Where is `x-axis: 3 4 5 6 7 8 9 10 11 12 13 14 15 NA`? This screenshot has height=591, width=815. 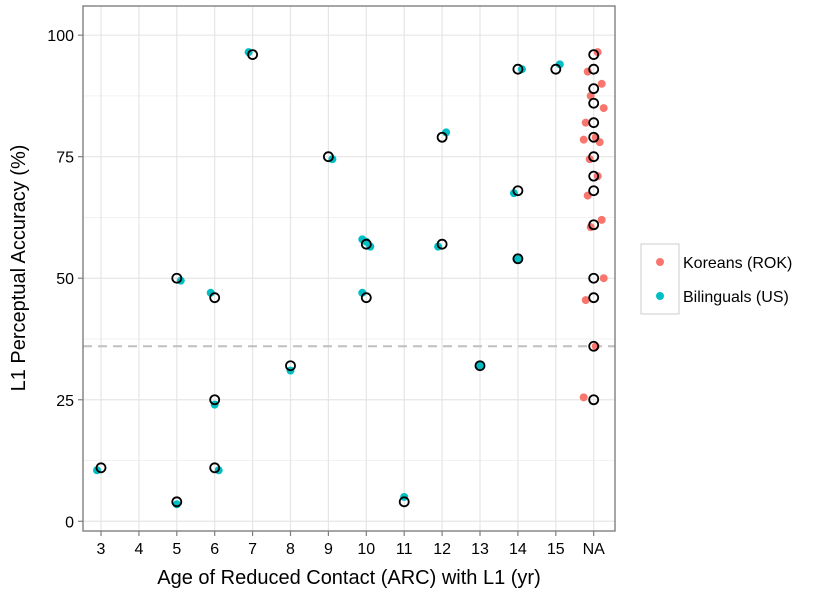
x-axis: 3 4 5 6 7 8 9 10 11 12 13 14 15 NA is located at coordinates (351, 544).